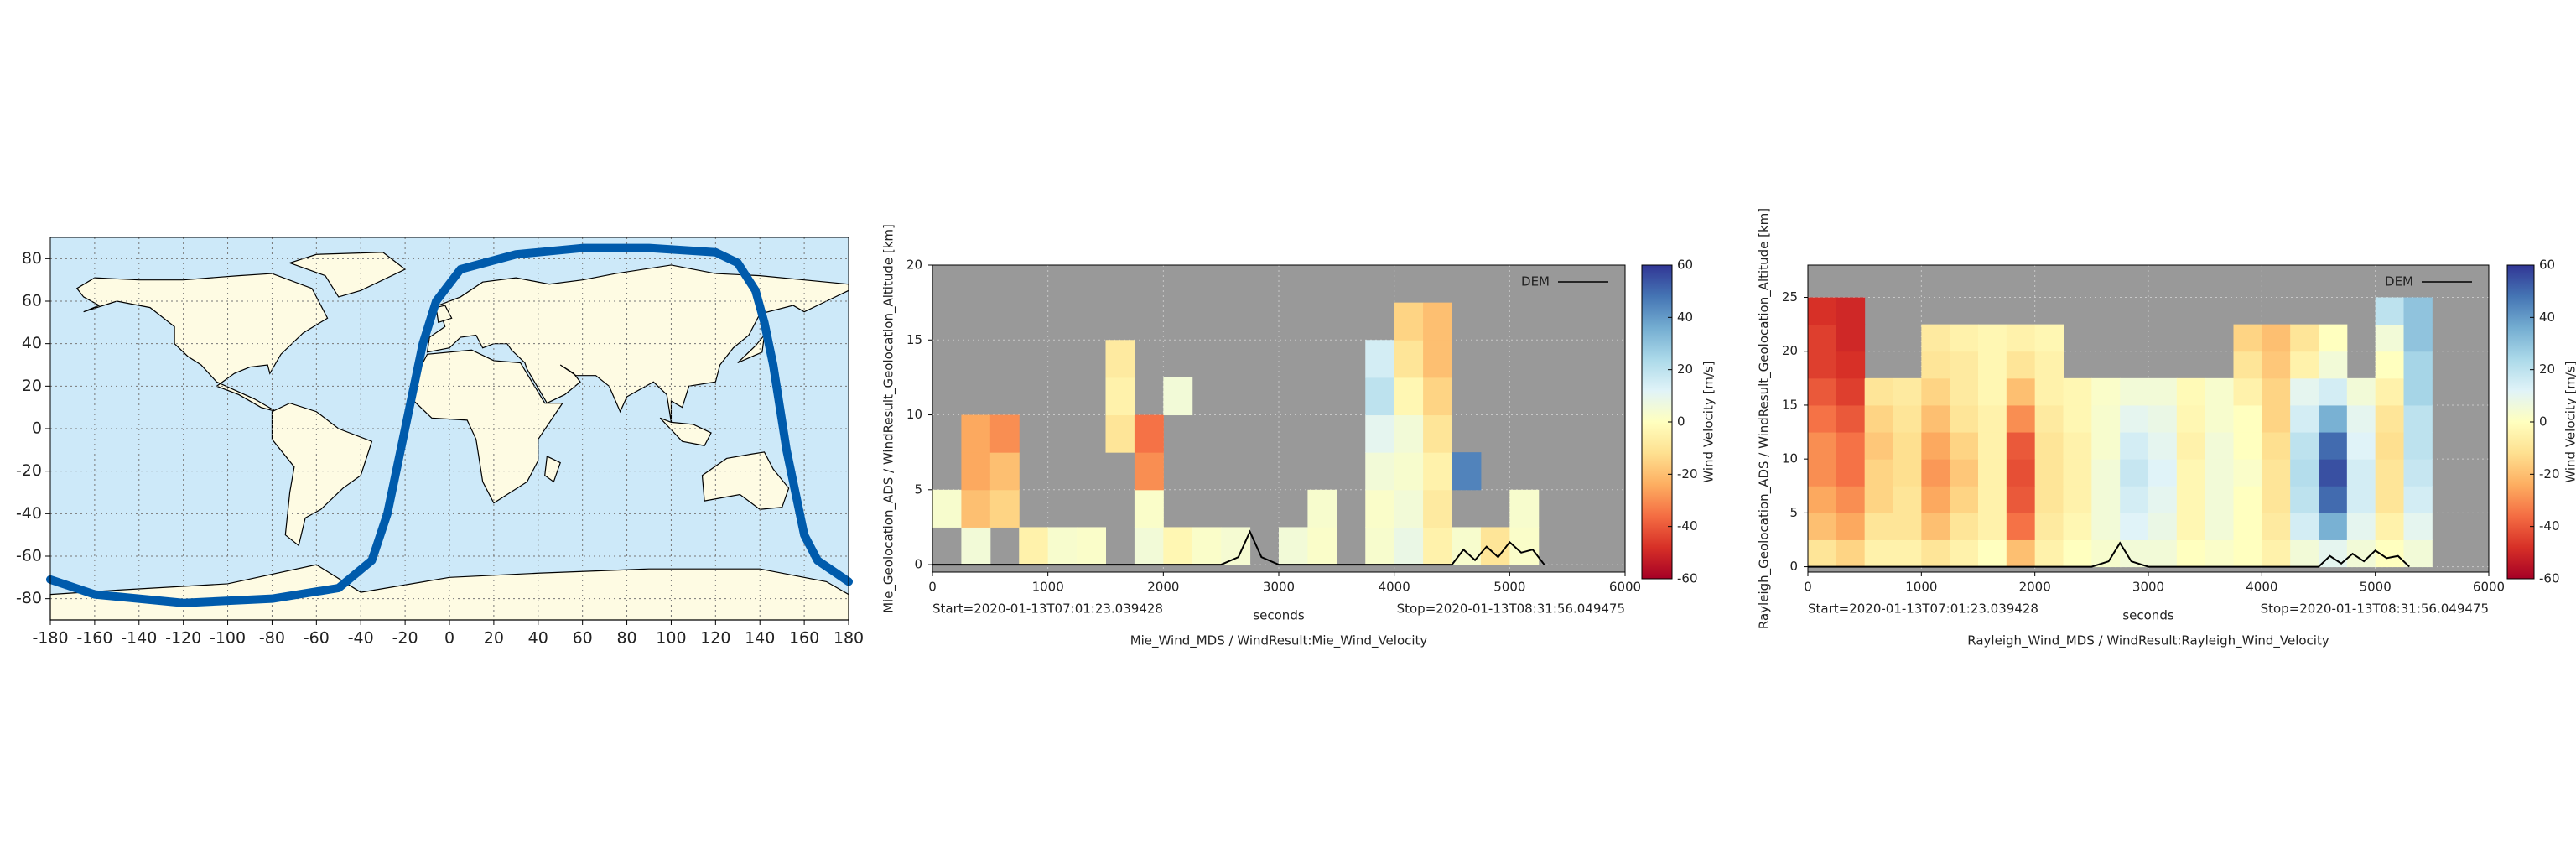 This screenshot has width=2576, height=859. Describe the element at coordinates (29, 513) in the screenshot. I see `y-tick-label: -40` at that location.